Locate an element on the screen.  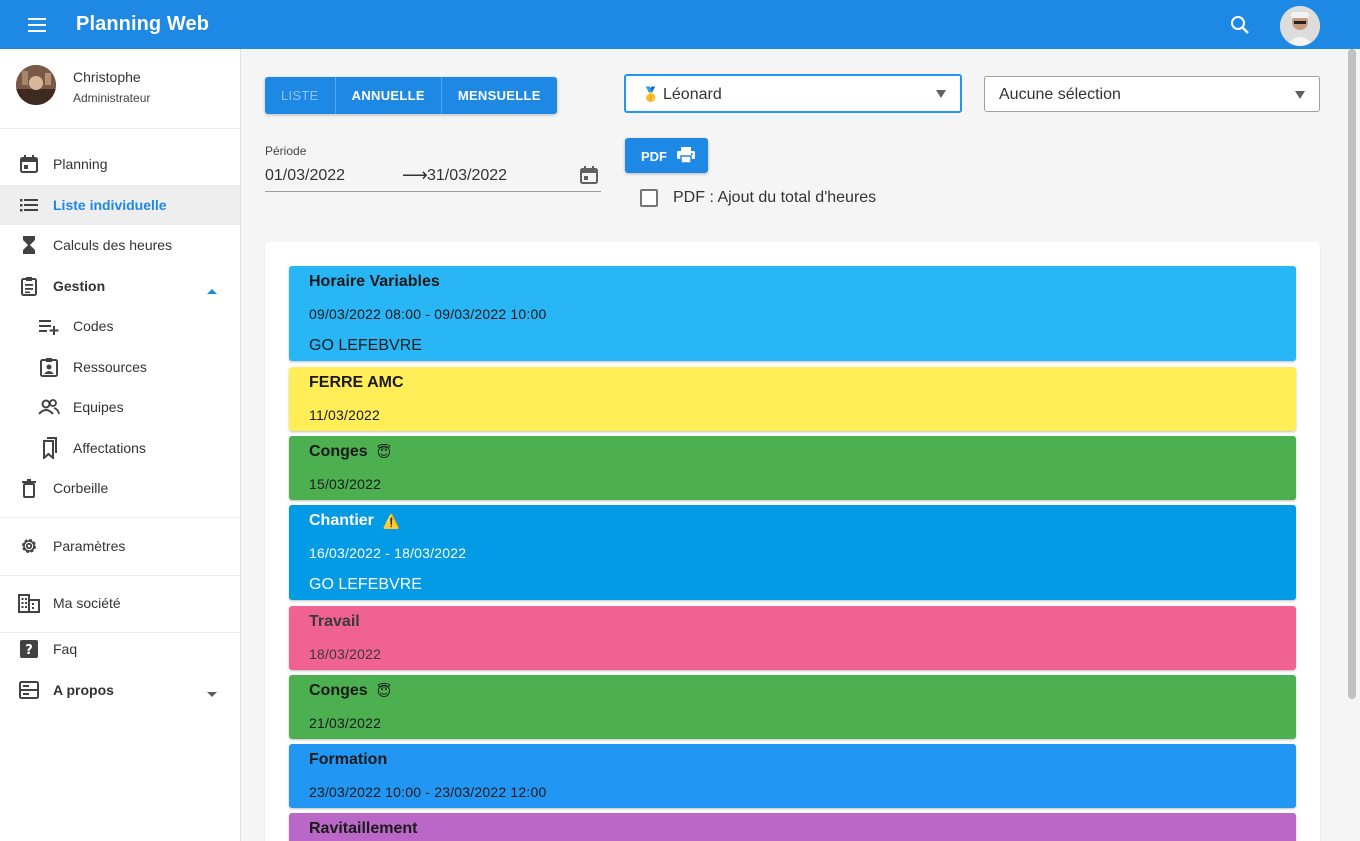
sidebar-item-label: Equipes is located at coordinates (98, 407).